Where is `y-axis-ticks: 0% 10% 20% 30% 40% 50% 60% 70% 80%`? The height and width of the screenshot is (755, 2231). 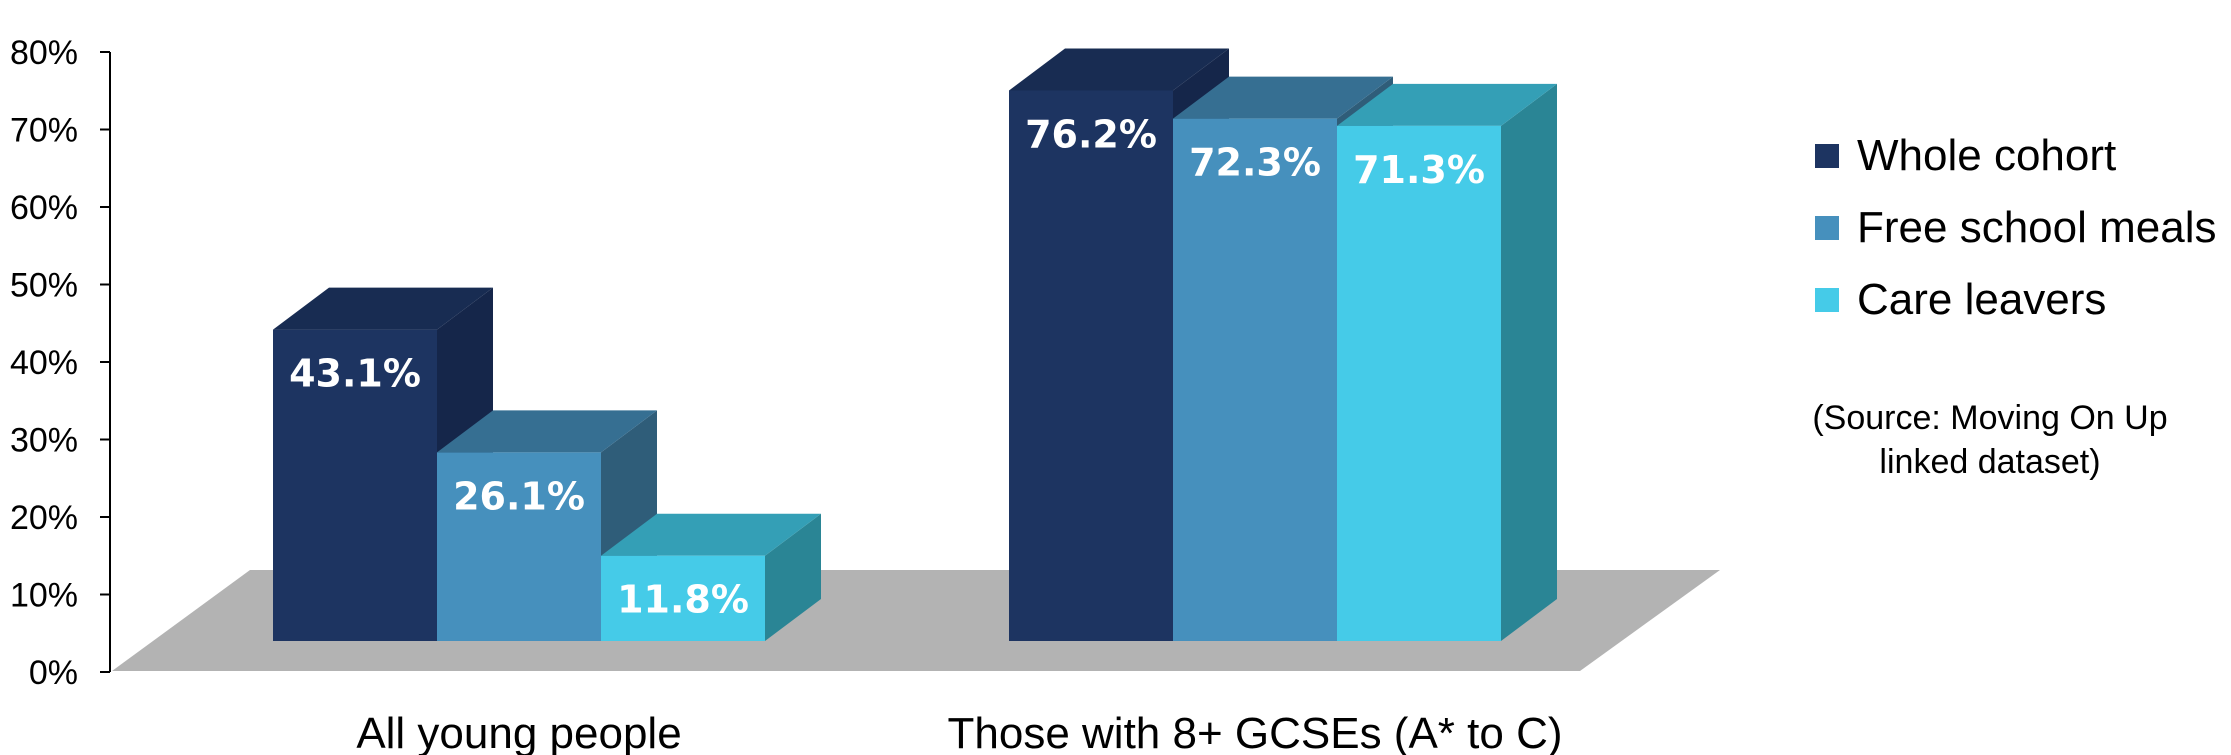
y-axis-ticks: 0% 10% 20% 30% 40% 50% 60% 70% 80% is located at coordinates (60, 363).